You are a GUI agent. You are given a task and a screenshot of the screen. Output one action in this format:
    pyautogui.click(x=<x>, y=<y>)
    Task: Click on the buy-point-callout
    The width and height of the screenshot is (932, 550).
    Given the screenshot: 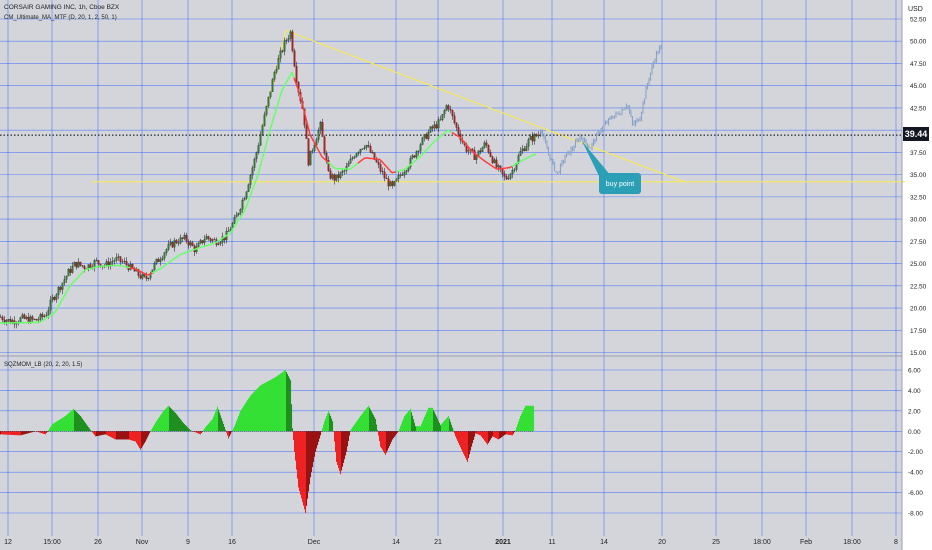 What is the action you would take?
    pyautogui.click(x=620, y=183)
    